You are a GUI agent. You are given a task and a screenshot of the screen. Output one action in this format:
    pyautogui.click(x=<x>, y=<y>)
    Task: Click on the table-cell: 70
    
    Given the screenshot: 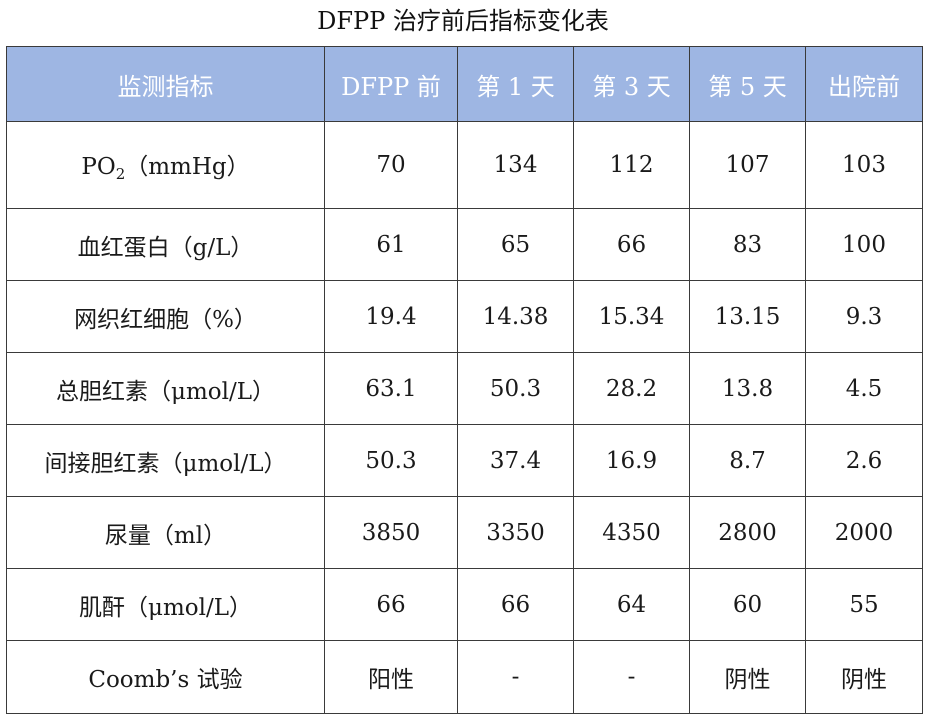 What is the action you would take?
    pyautogui.click(x=391, y=165)
    